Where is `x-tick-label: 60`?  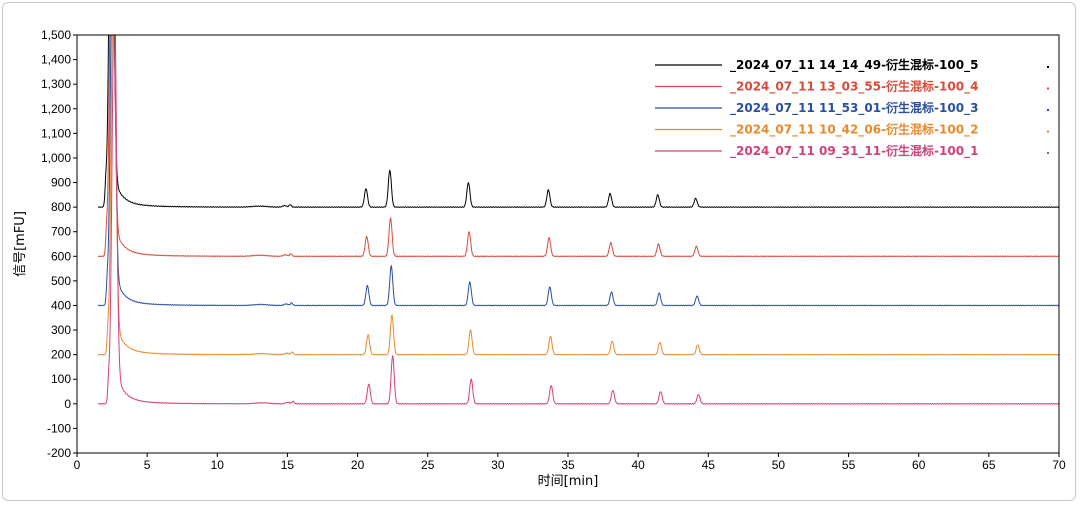 x-tick-label: 60 is located at coordinates (919, 465).